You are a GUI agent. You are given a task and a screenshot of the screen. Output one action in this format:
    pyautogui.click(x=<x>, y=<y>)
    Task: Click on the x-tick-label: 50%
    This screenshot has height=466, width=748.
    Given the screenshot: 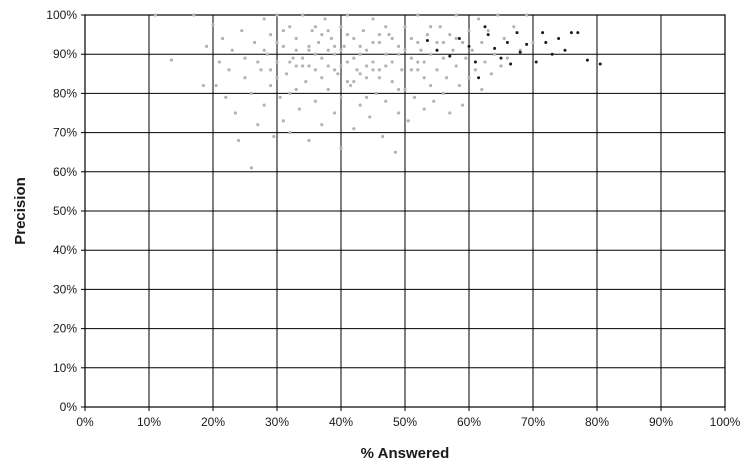 What is the action you would take?
    pyautogui.click(x=405, y=422)
    